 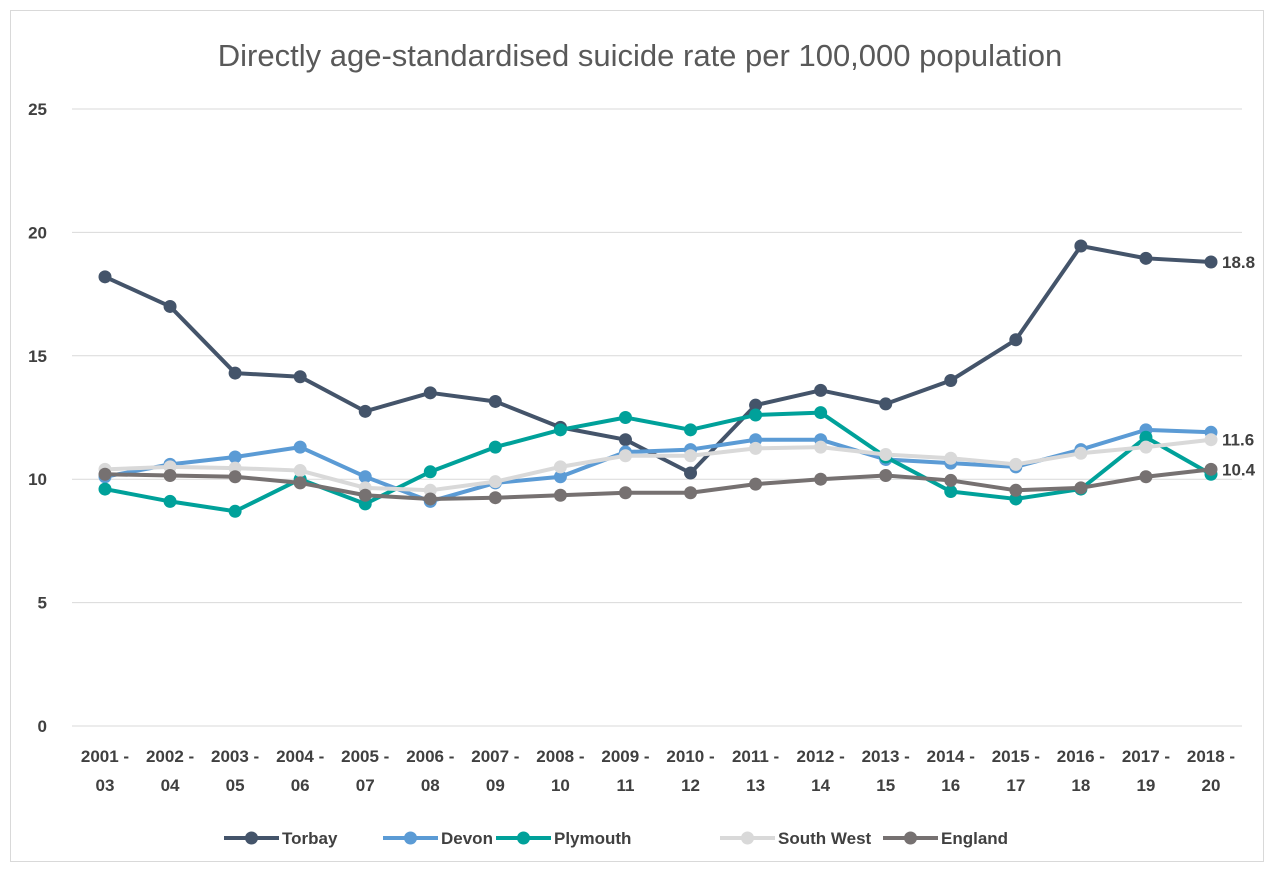 I want to click on legend-label: Devon, so click(x=467, y=838).